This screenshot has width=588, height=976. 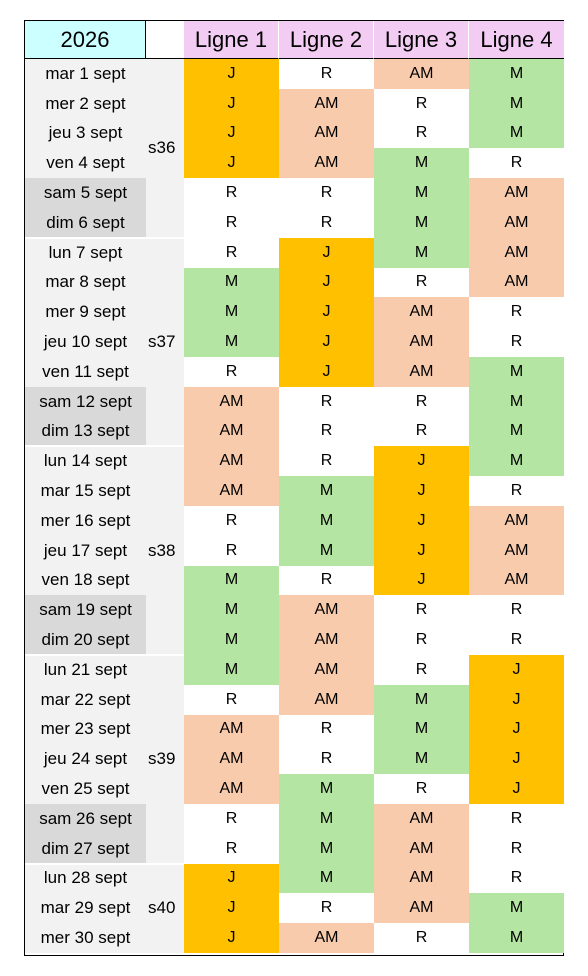 What do you see at coordinates (165, 148) in the screenshot?
I see `week-label-cell: s36` at bounding box center [165, 148].